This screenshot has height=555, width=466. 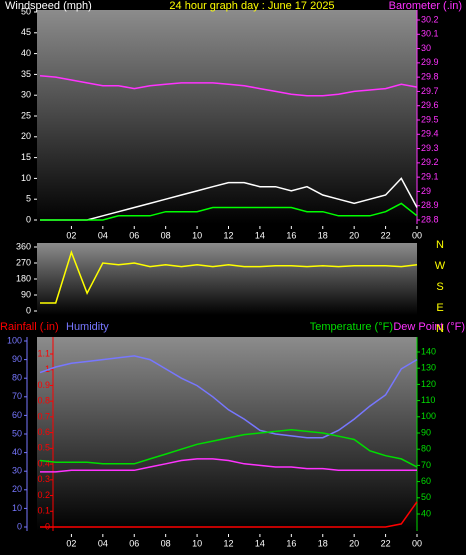 I want to click on y-tick-label: 15, so click(x=26, y=157).